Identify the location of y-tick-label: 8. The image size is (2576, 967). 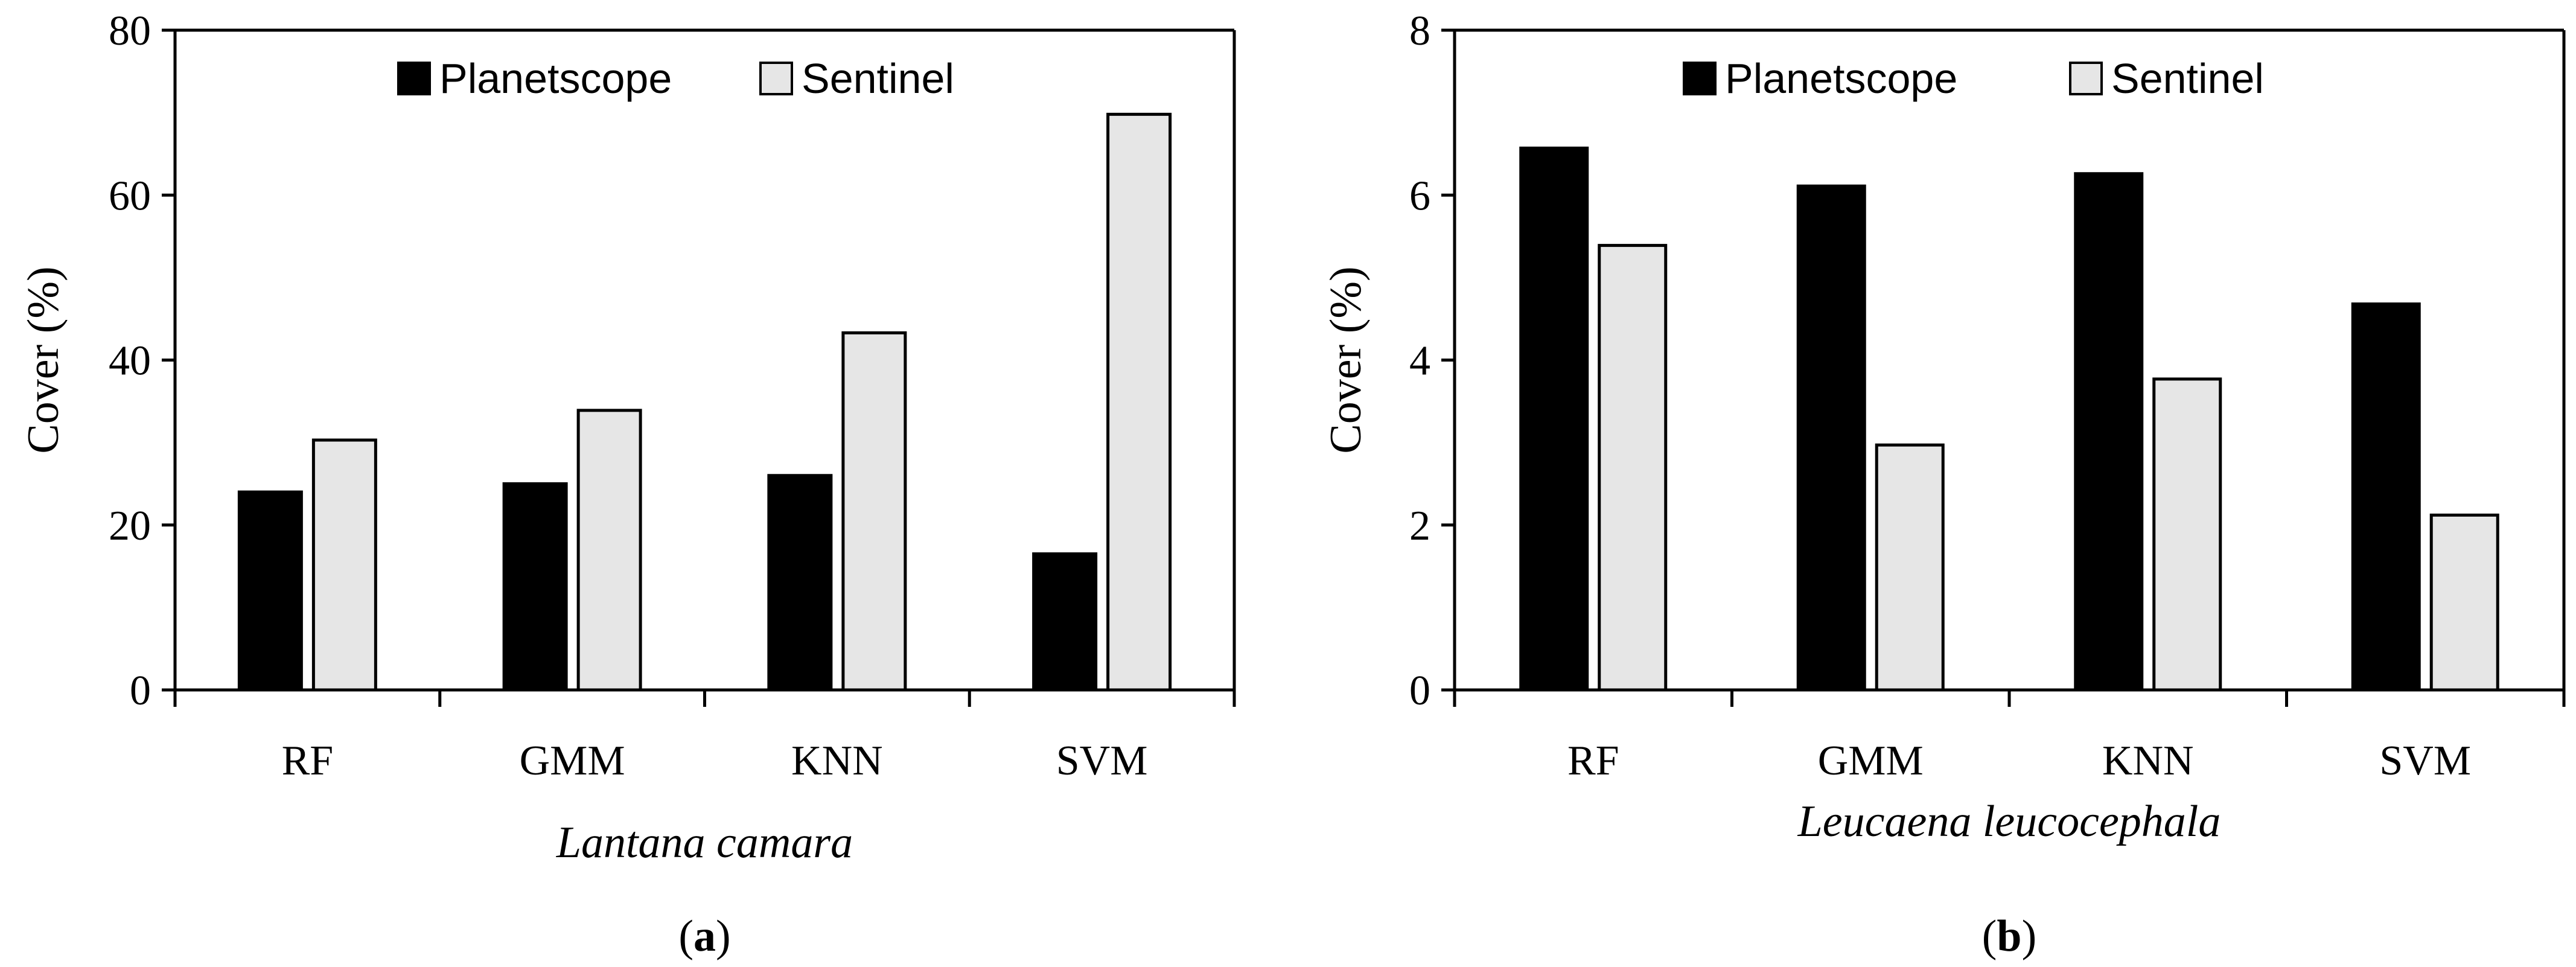
(1419, 31).